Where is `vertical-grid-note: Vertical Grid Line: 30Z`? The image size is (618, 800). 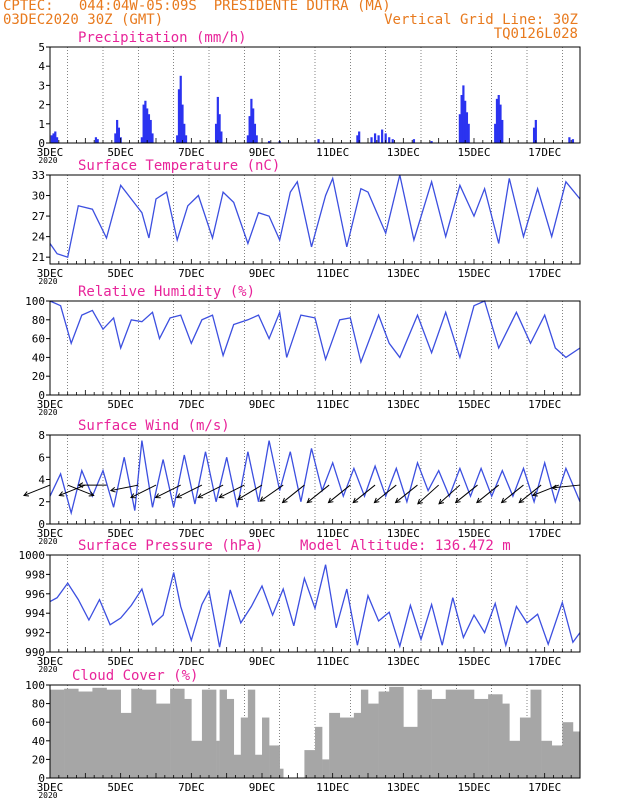 vertical-grid-note: Vertical Grid Line: 30Z is located at coordinates (481, 20).